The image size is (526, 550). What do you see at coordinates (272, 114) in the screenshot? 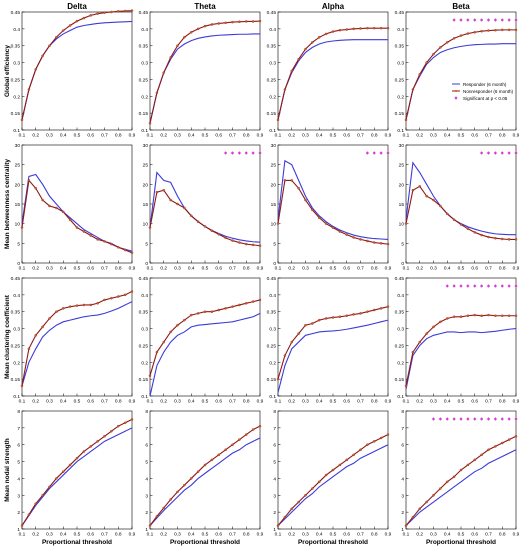
I see `y-tick-label: 0.15` at bounding box center [272, 114].